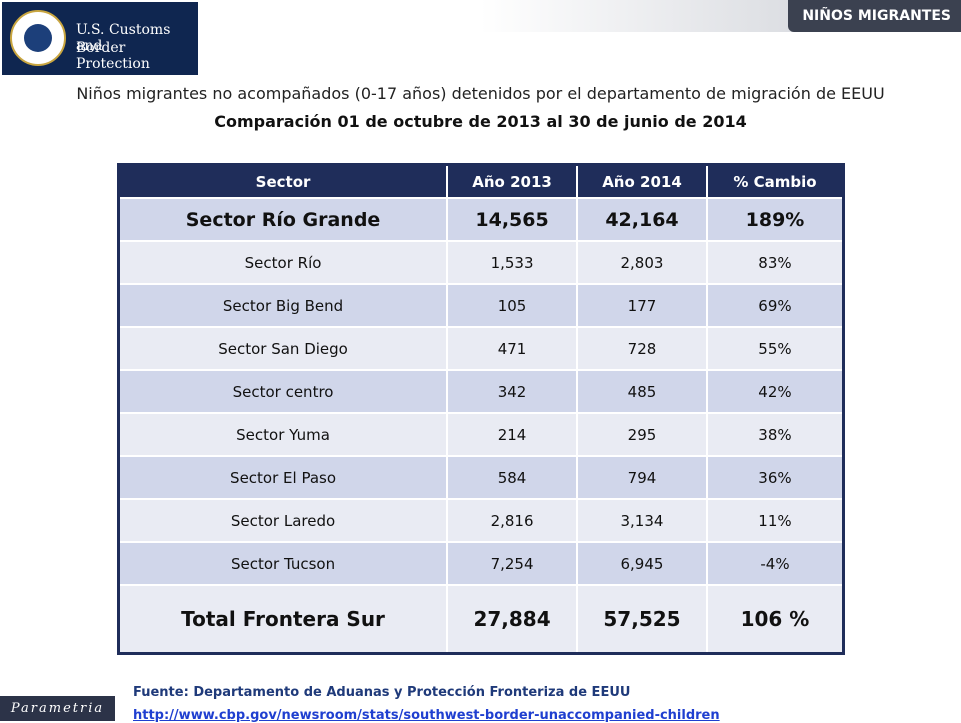 The image size is (961, 723). Describe the element at coordinates (775, 262) in the screenshot. I see `table-cell: 83%` at that location.